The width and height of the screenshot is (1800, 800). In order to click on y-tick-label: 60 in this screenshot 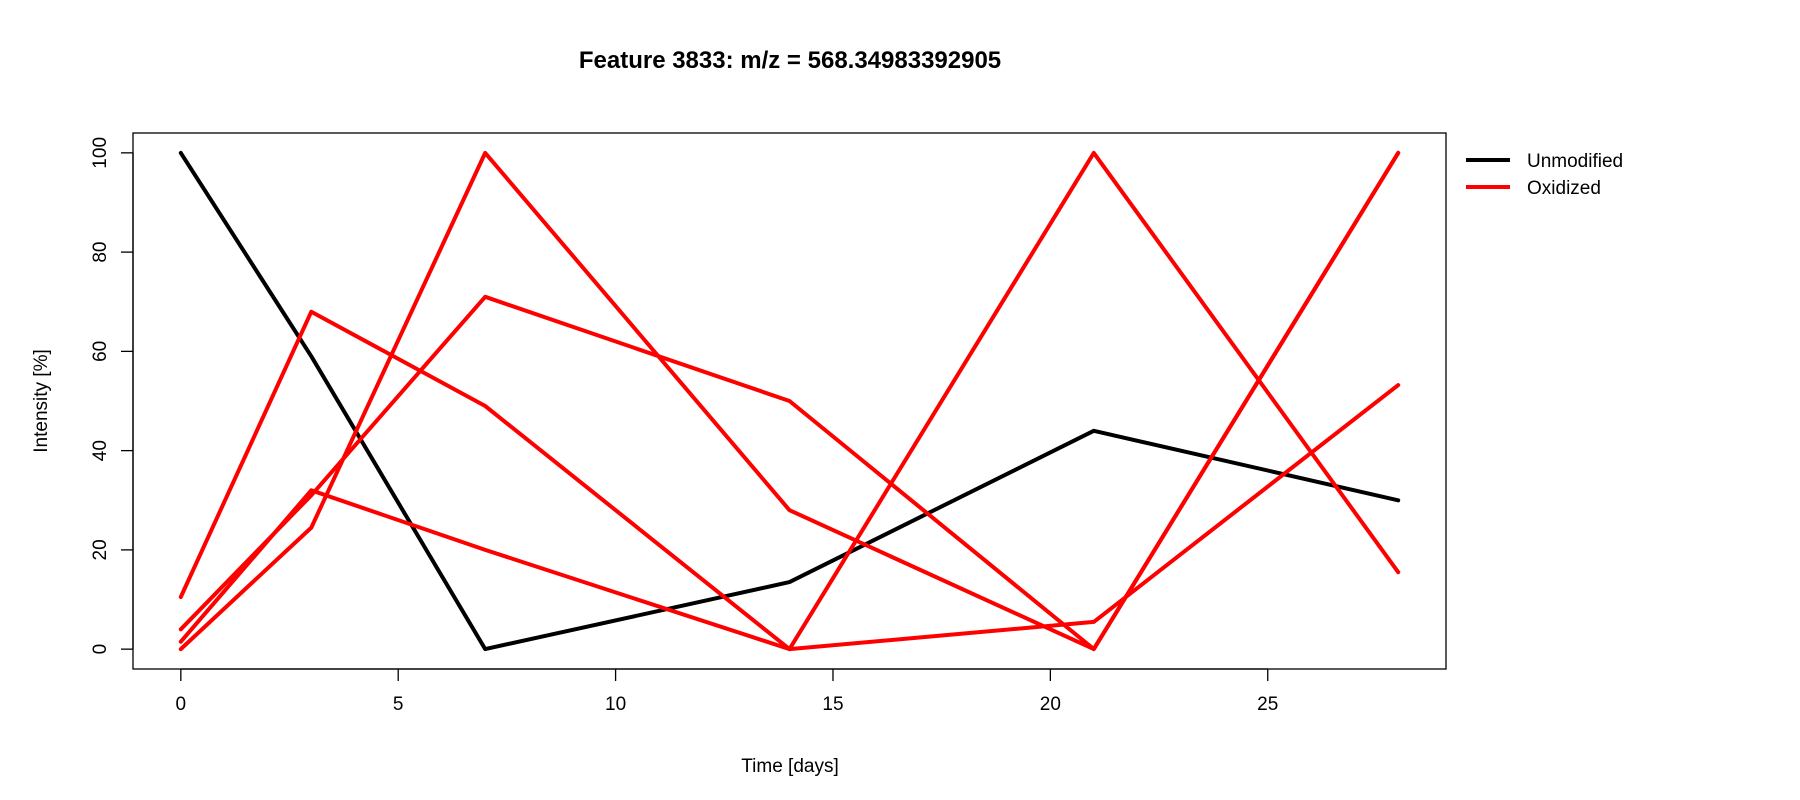, I will do `click(100, 351)`.